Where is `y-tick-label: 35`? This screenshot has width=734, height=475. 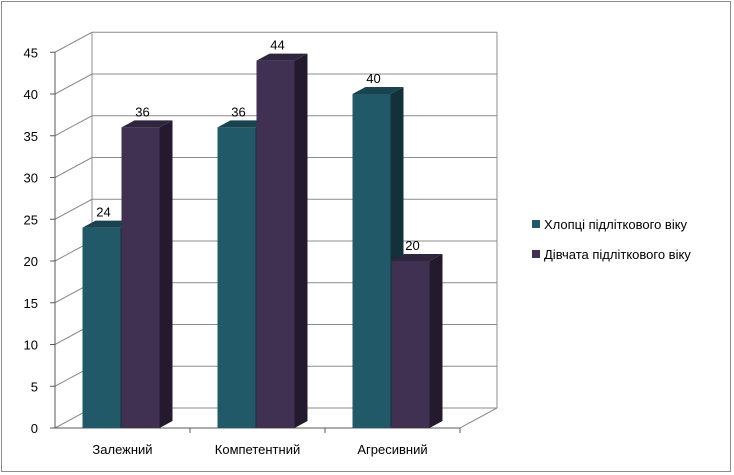
y-tick-label: 35 is located at coordinates (31, 136).